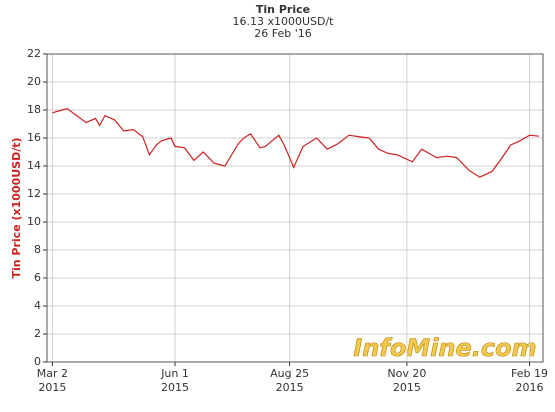 The width and height of the screenshot is (555, 412). I want to click on y-tick-label: 16, so click(34, 137).